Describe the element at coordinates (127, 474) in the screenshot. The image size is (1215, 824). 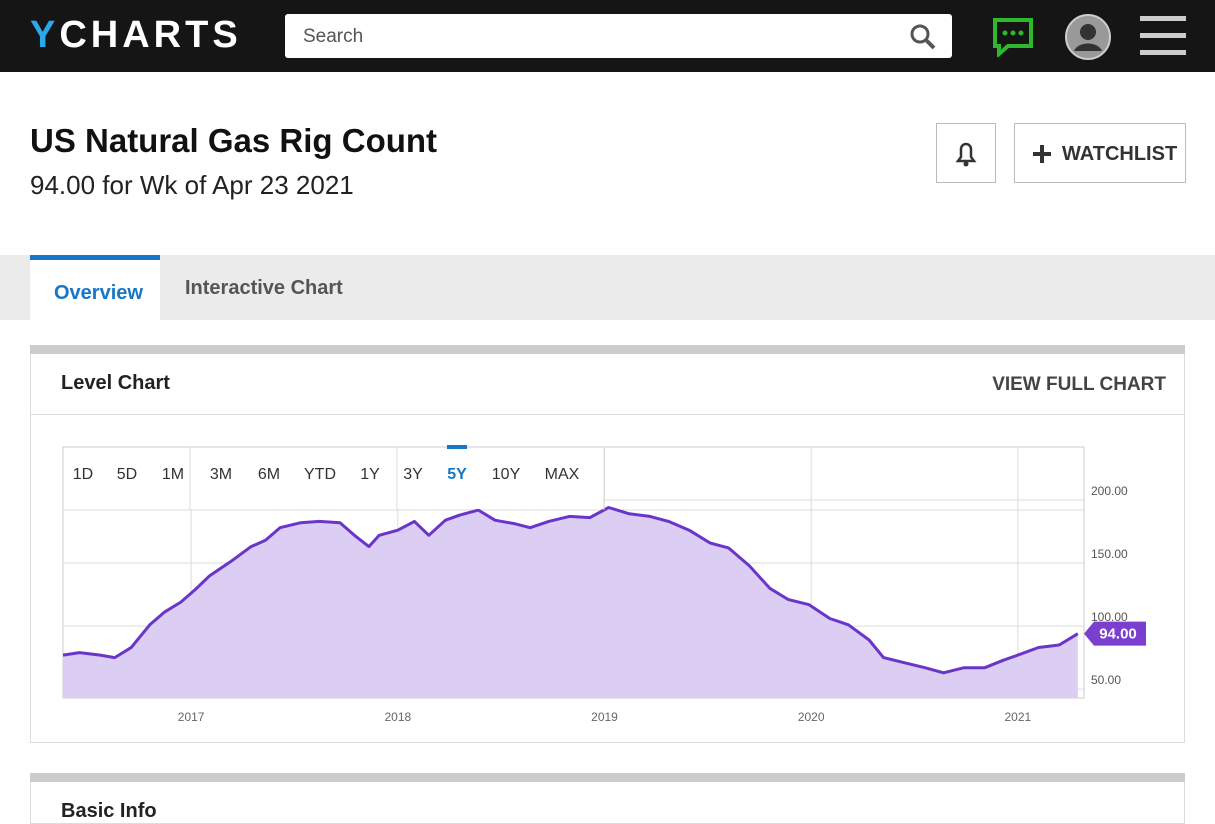
I see `range-button: 5D` at that location.